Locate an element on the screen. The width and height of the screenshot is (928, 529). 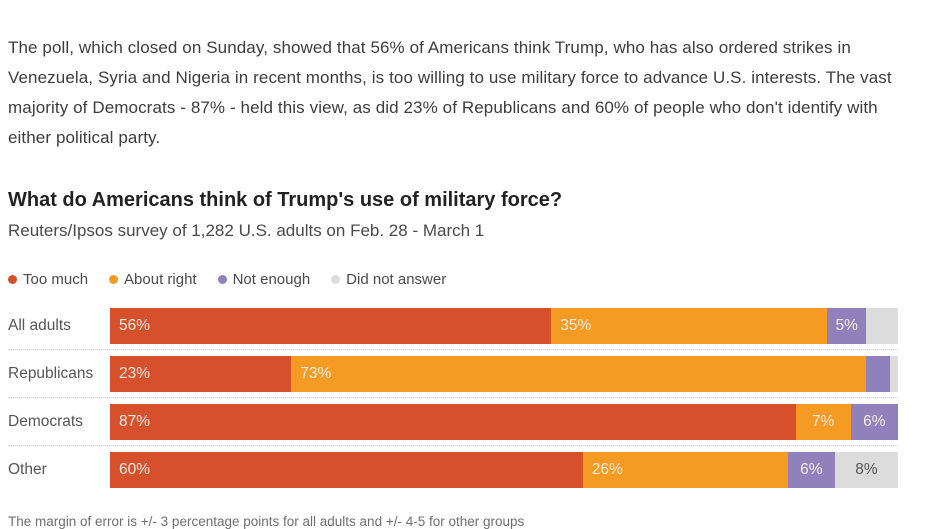
row-label: Republicans is located at coordinates (51, 373).